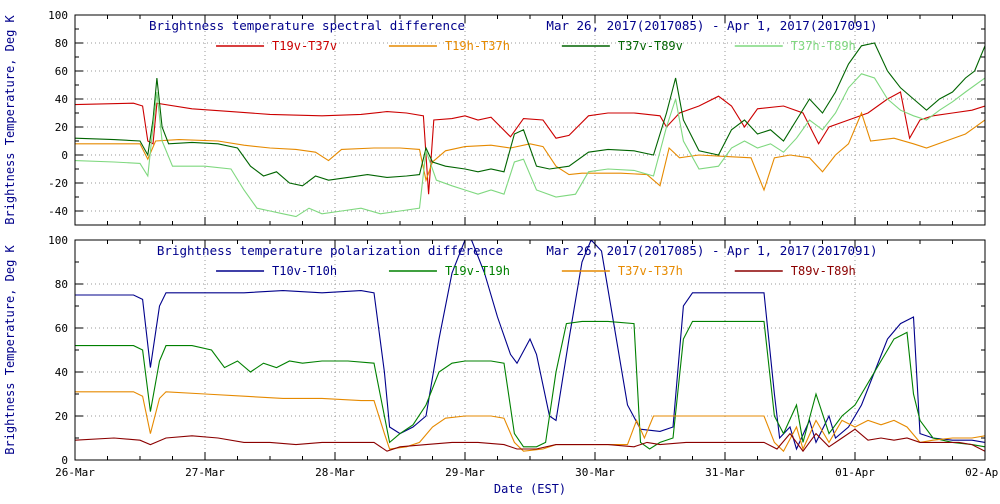 The height and width of the screenshot is (504, 1000). I want to click on x-tick-label: 26-Mar, so click(75, 472).